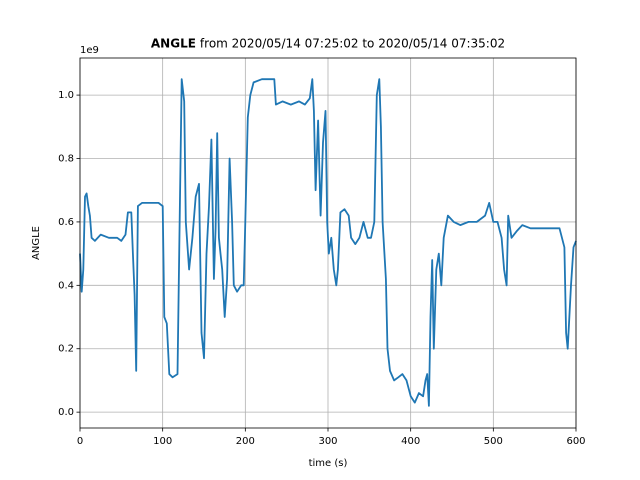  I want to click on x-tick-label: 200, so click(245, 441).